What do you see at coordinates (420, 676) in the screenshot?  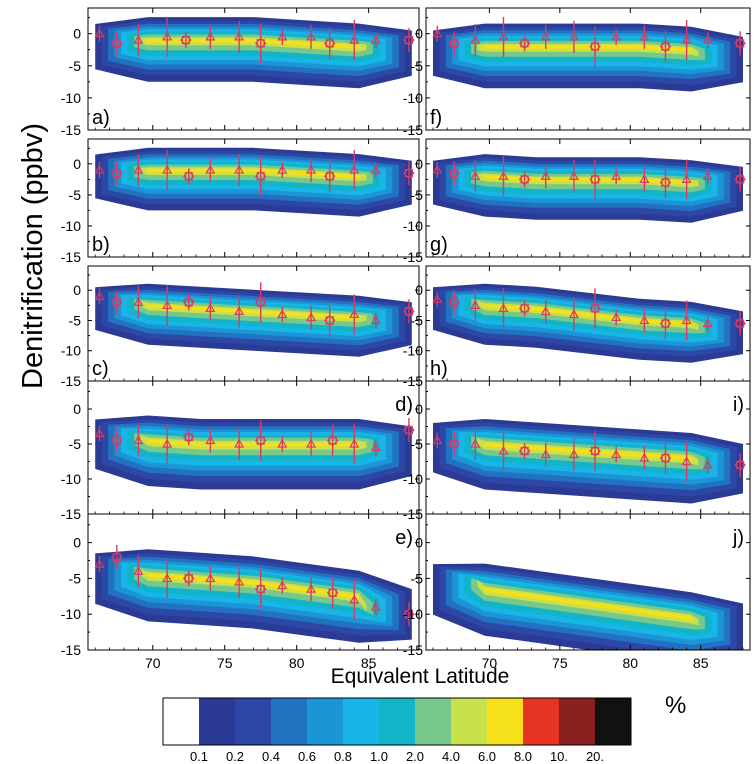 I see `x-axis-label: Equivalent Latitude` at bounding box center [420, 676].